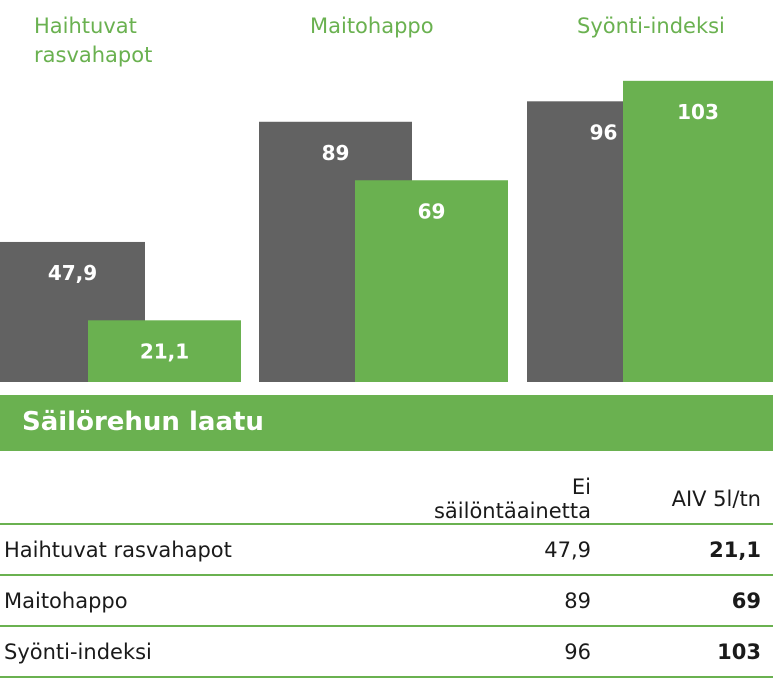 Image resolution: width=773 pixels, height=687 pixels. I want to click on table-row: Maitohappo 89 69, so click(386, 600).